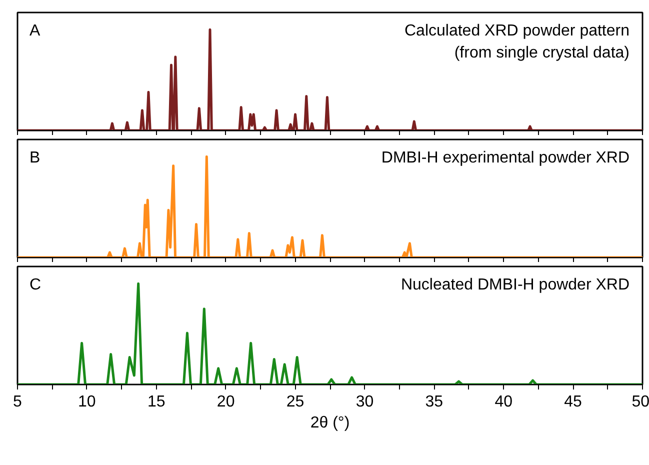  What do you see at coordinates (640, 402) in the screenshot?
I see `x-tick-label: 50` at bounding box center [640, 402].